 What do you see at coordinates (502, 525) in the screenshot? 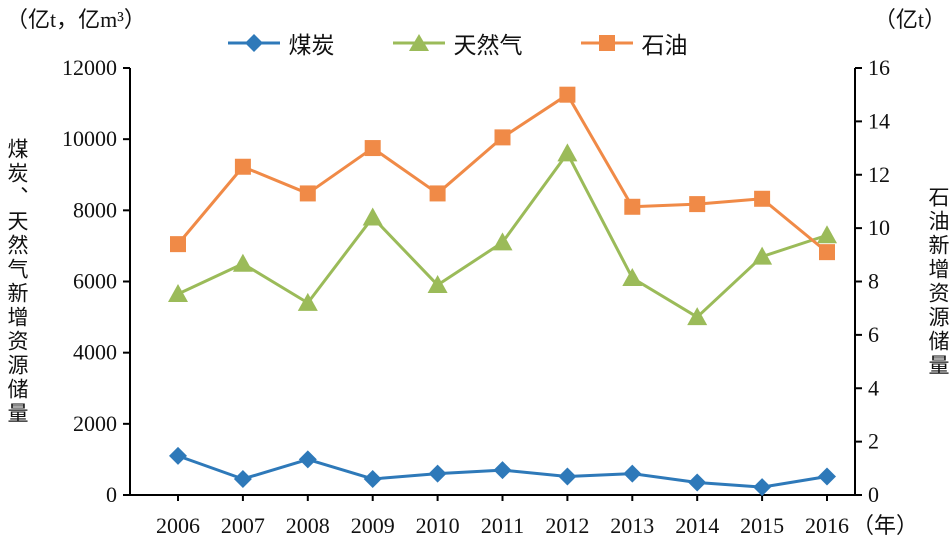
I see `x-axis-tick-label: 2011` at bounding box center [502, 525].